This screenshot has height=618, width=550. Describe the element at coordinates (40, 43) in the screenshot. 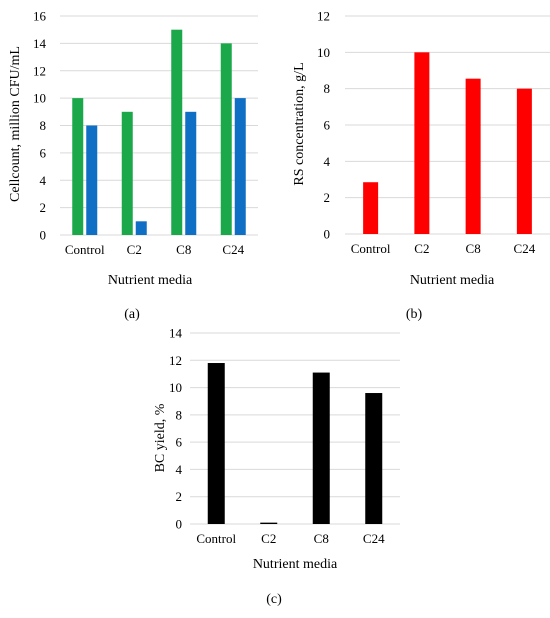

I see `chart-a-y-tick-label: 14` at that location.